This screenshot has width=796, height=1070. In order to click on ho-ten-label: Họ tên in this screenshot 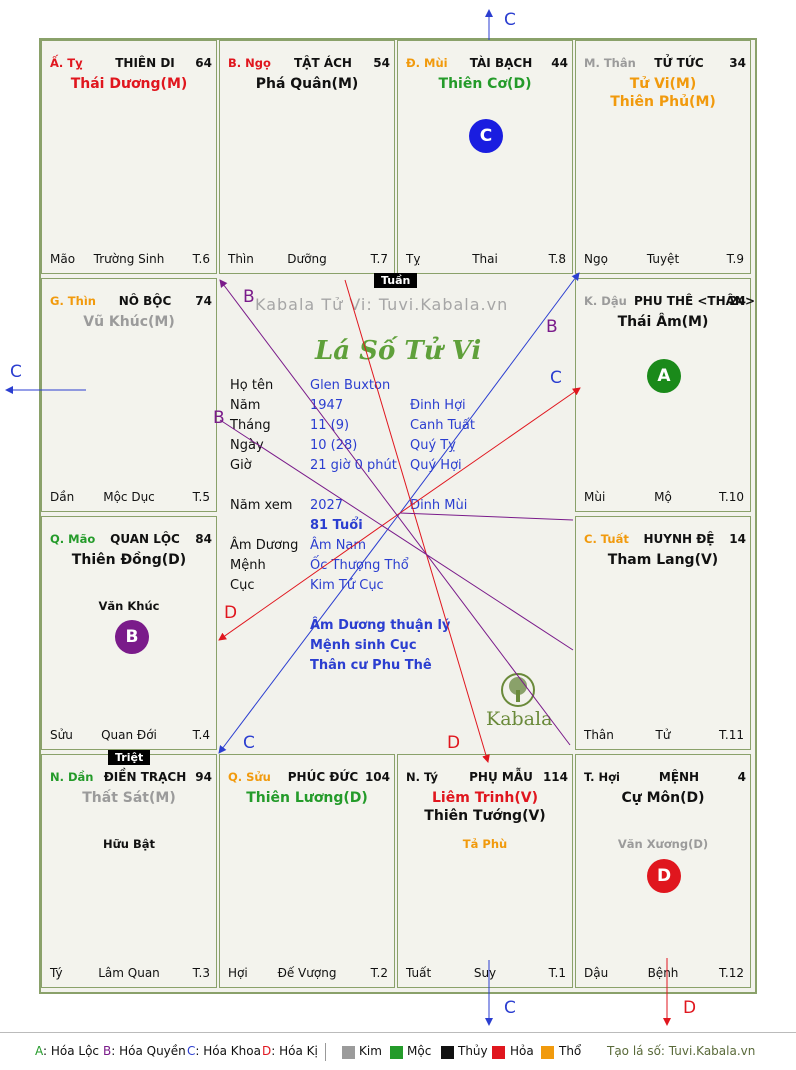, I will do `click(252, 385)`.